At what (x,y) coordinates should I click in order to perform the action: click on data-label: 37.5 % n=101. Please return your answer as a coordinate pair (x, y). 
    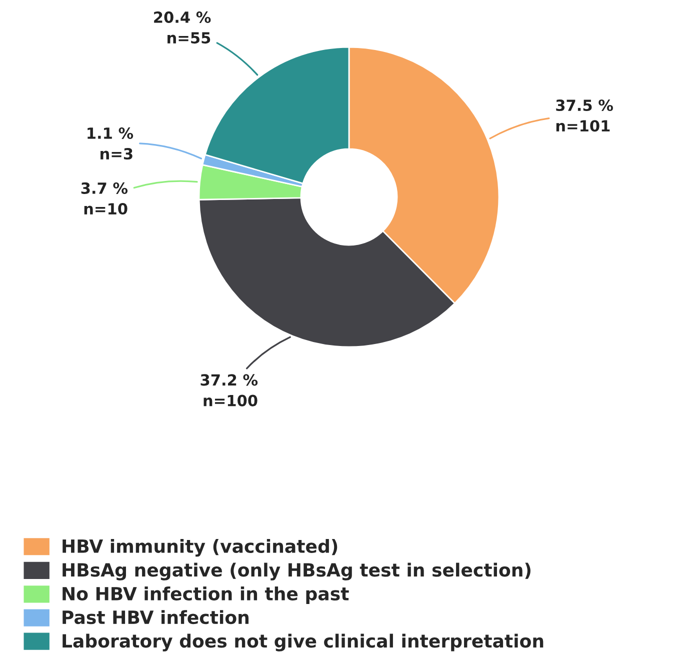
    Looking at the image, I should click on (584, 116).